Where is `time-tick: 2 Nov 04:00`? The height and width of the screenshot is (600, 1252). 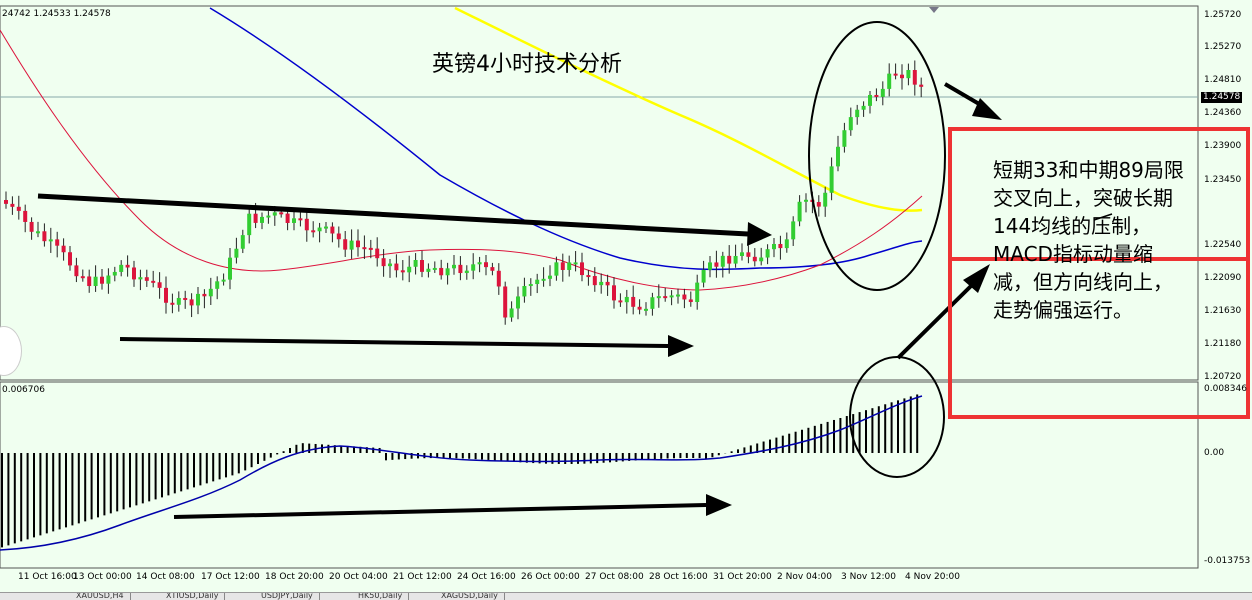 time-tick: 2 Nov 04:00 is located at coordinates (804, 577).